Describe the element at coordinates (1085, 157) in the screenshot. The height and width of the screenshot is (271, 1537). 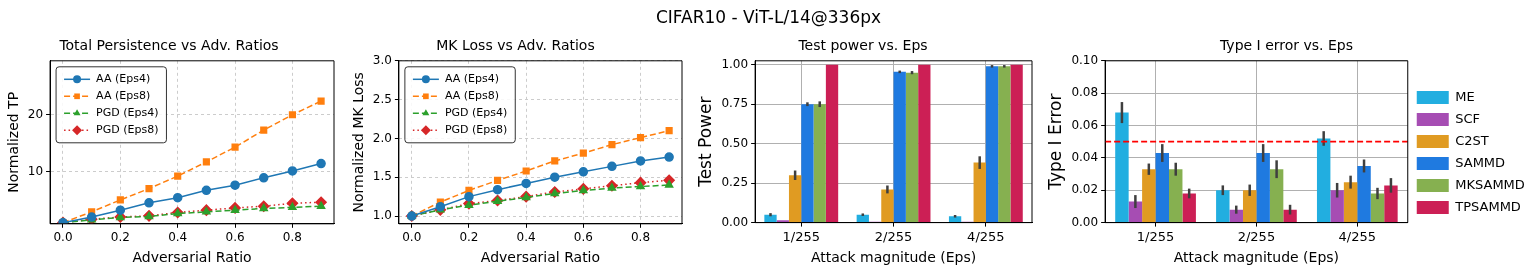
I see `y-tick-label: 0.04` at that location.